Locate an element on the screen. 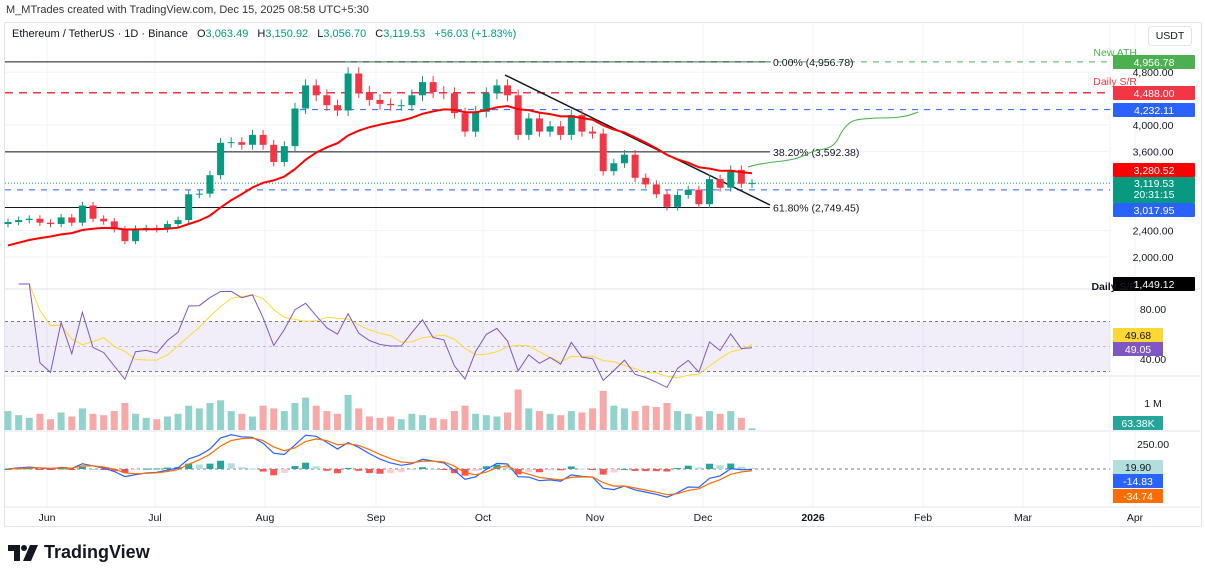 This screenshot has width=1205, height=575. new-ath-tag: New ATH is located at coordinates (1115, 53).